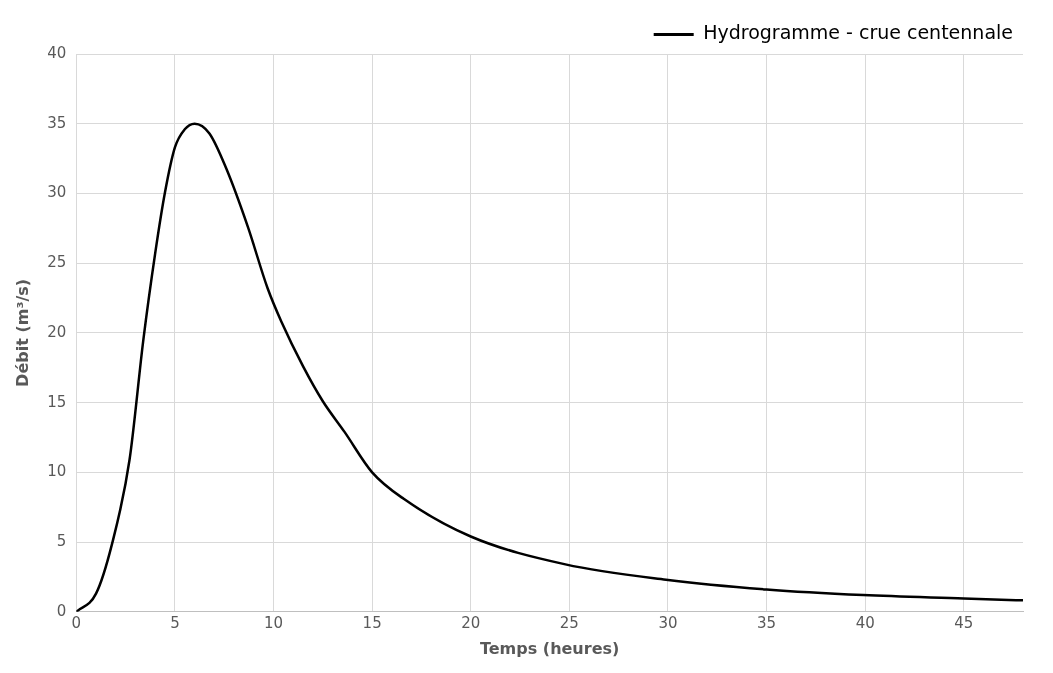  I want to click on legend-label: Hydrogramme - crue centennale, so click(858, 32).